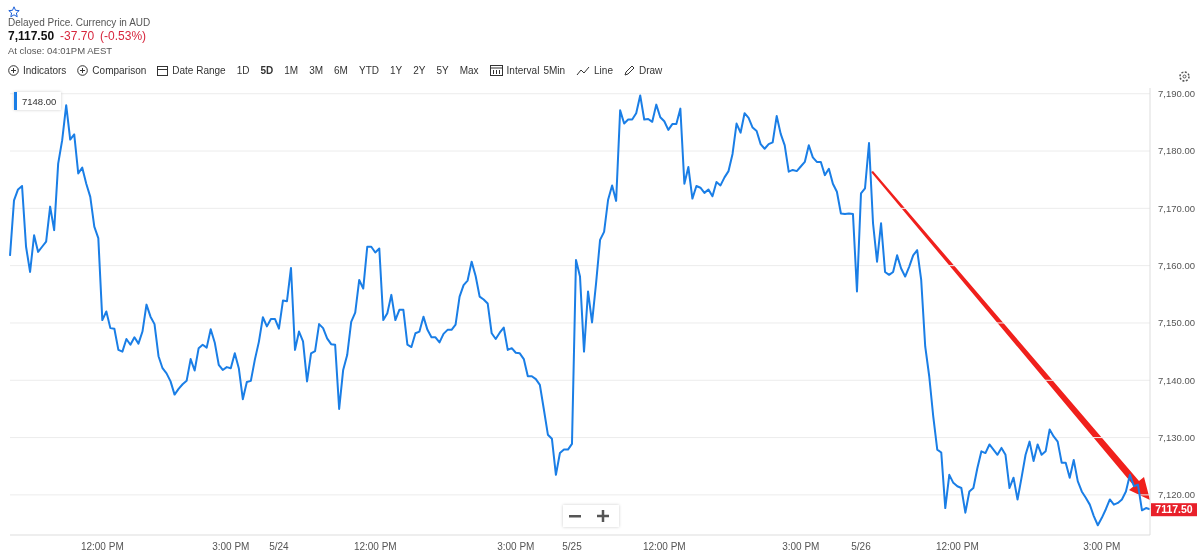 The height and width of the screenshot is (557, 1200). I want to click on text: Date Range, so click(198, 70).